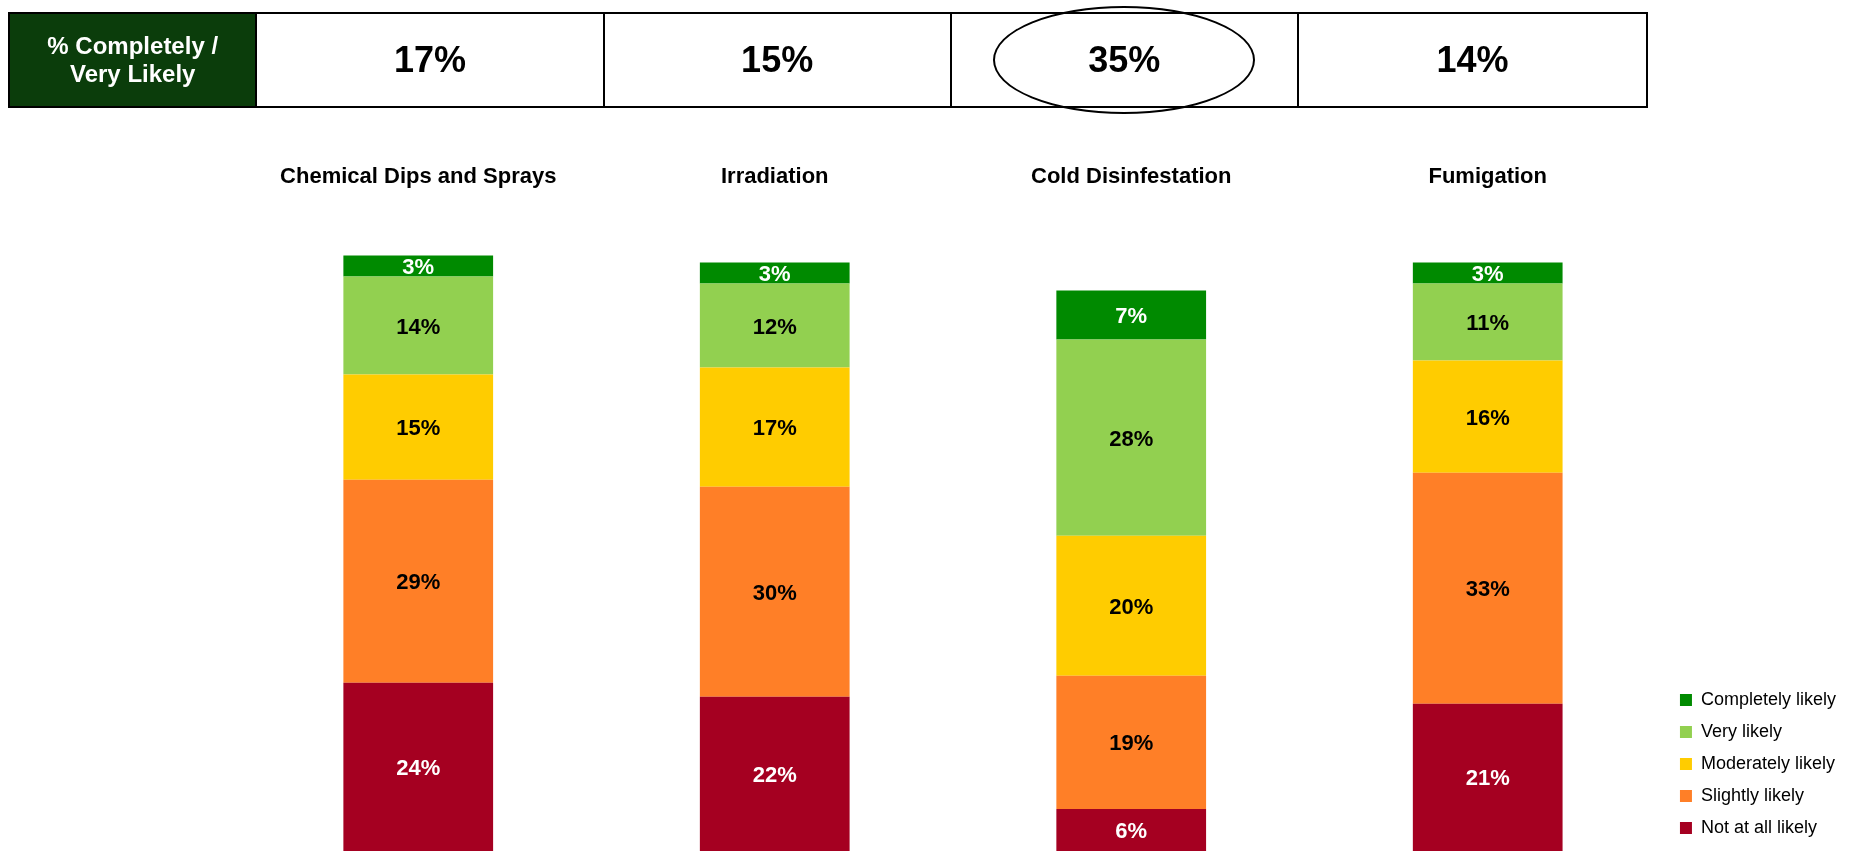 The width and height of the screenshot is (1854, 855). What do you see at coordinates (1768, 762) in the screenshot?
I see `legend-label: Moderately likely` at bounding box center [1768, 762].